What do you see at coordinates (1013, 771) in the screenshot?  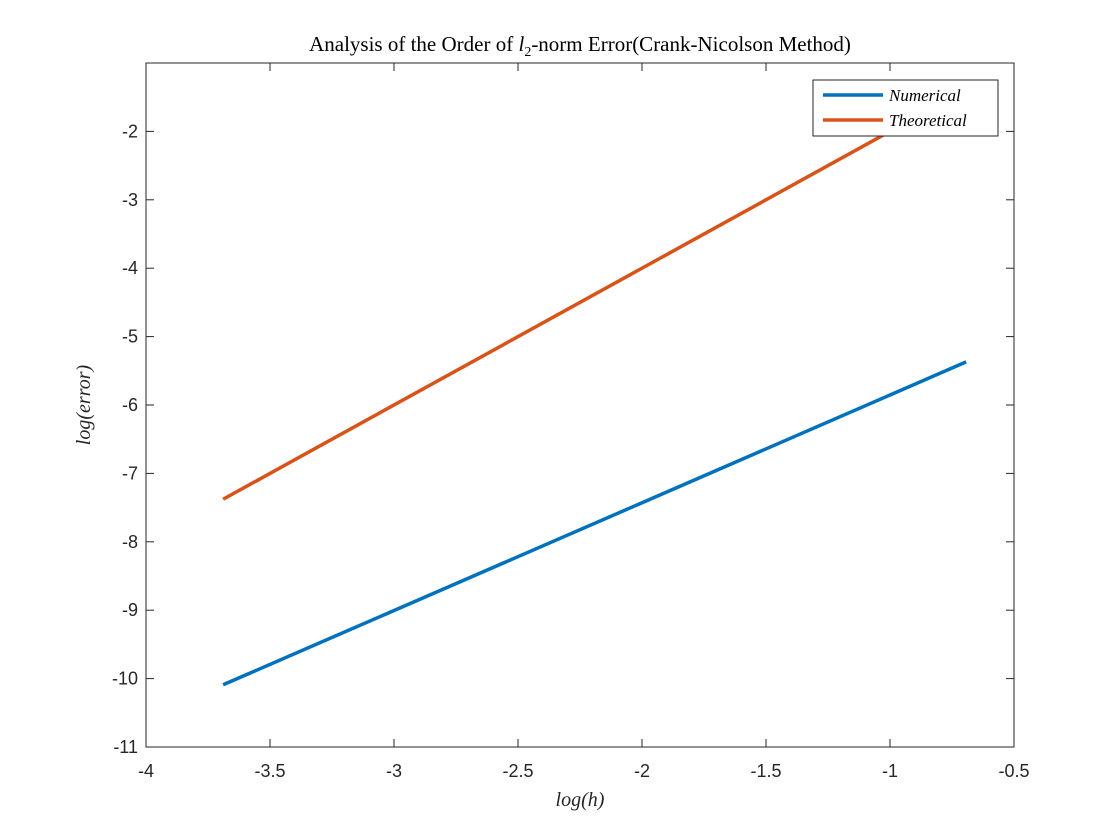 I see `x-tick-label: -0.5` at bounding box center [1013, 771].